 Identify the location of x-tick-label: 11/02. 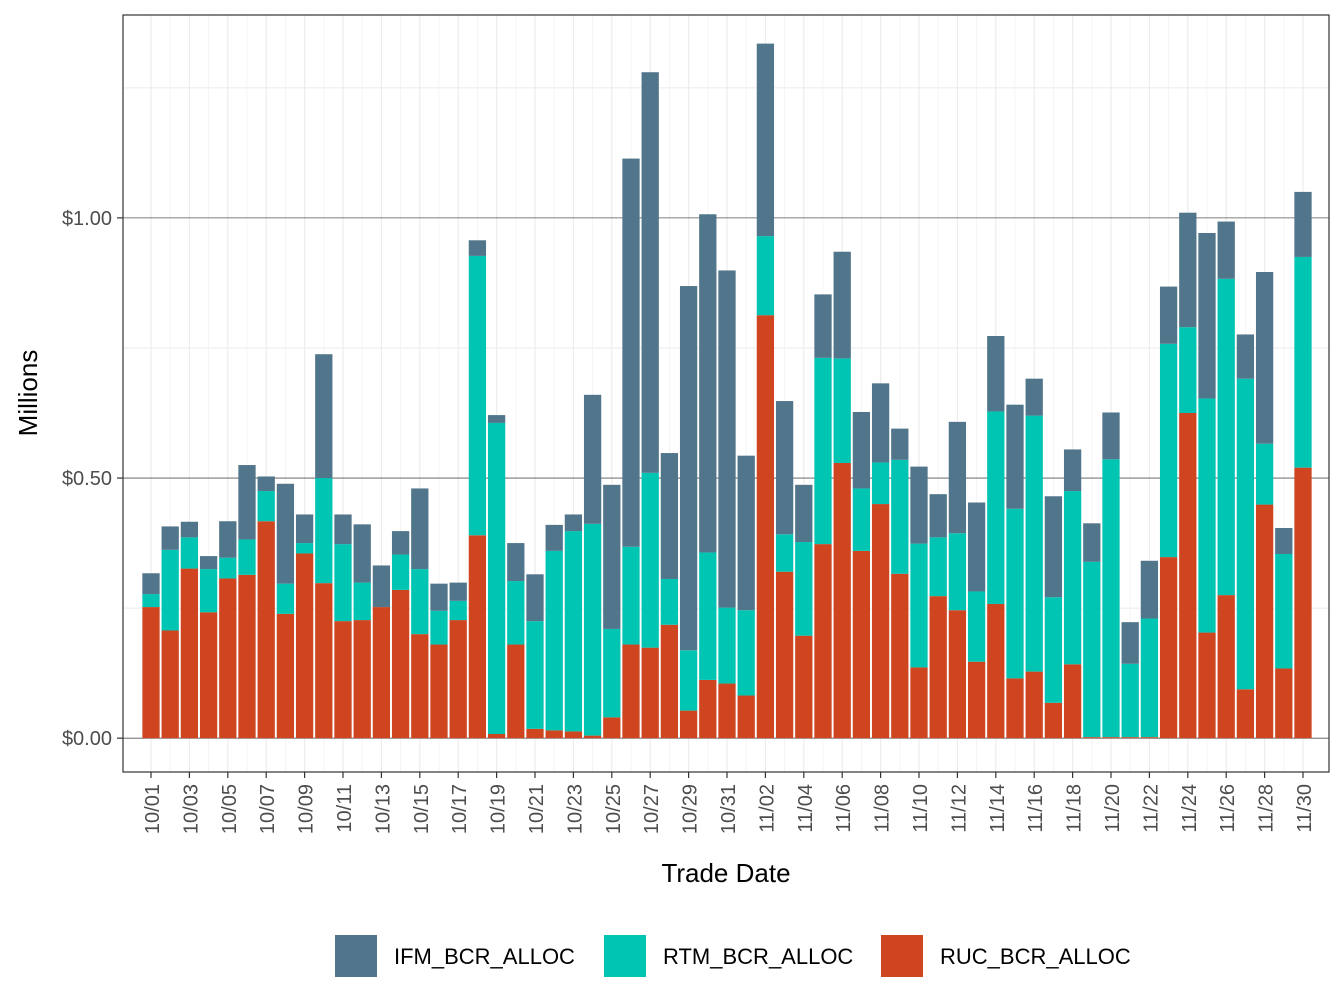
(767, 808).